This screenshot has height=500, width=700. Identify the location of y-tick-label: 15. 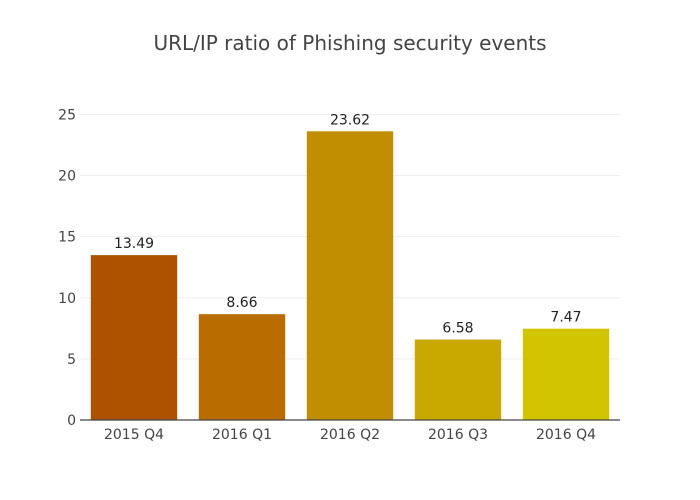
(67, 238).